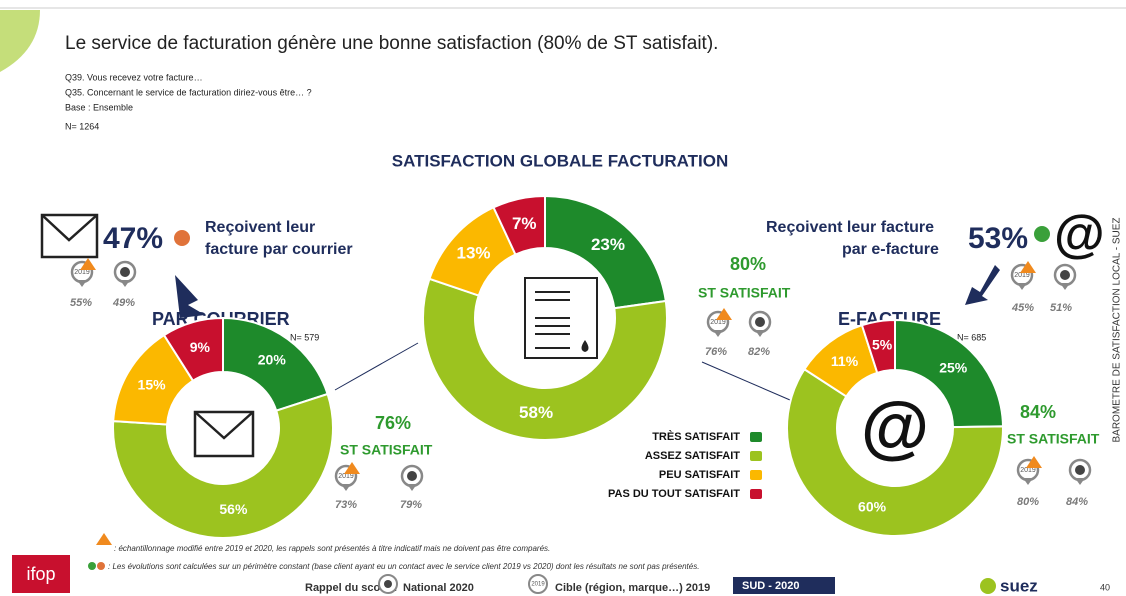 This screenshot has height=596, width=1126. I want to click on st-2019: 76%, so click(716, 352).